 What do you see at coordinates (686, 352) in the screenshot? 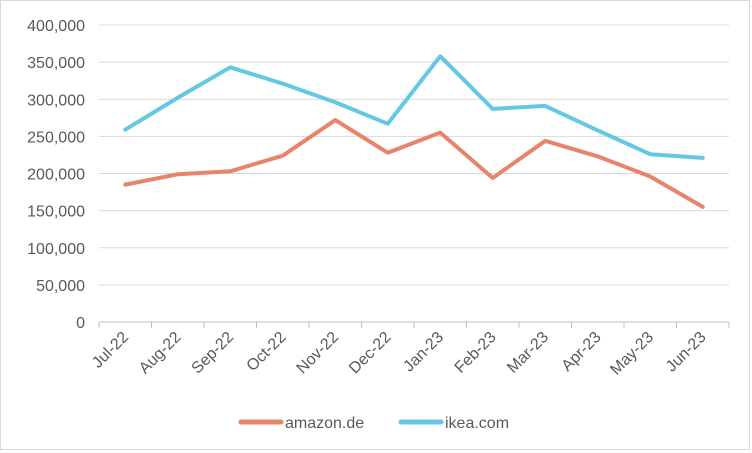
I see `x-tick-label: Jun-23` at bounding box center [686, 352].